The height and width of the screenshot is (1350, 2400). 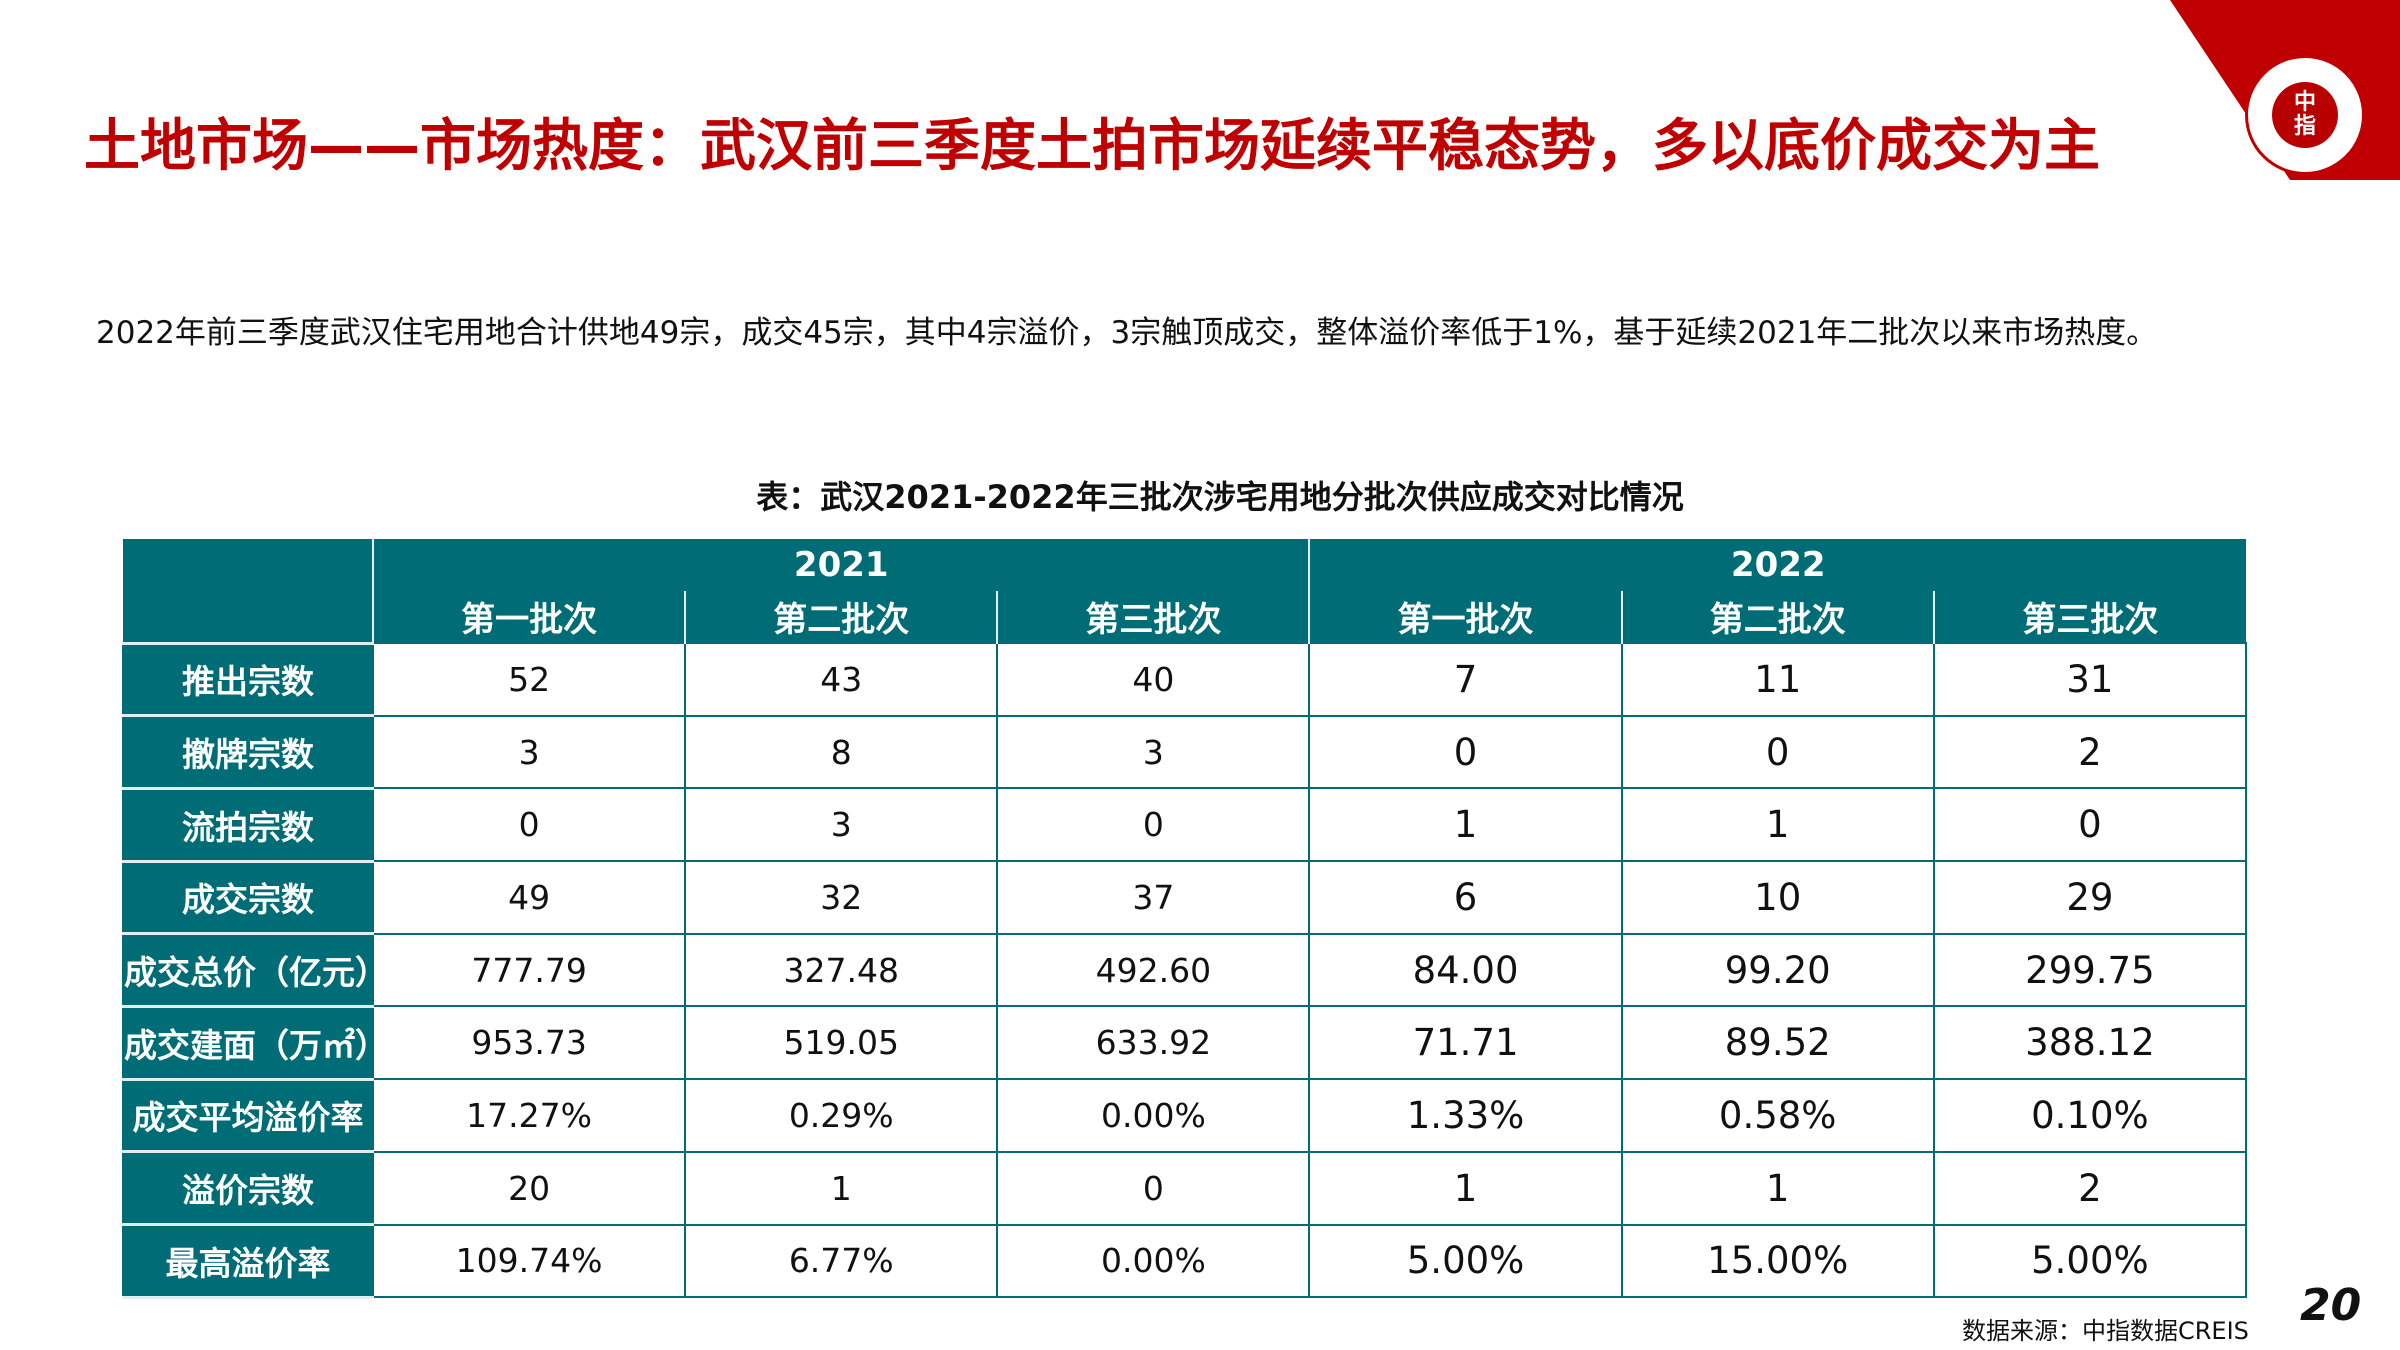 What do you see at coordinates (248, 592) in the screenshot?
I see `corner-cell` at bounding box center [248, 592].